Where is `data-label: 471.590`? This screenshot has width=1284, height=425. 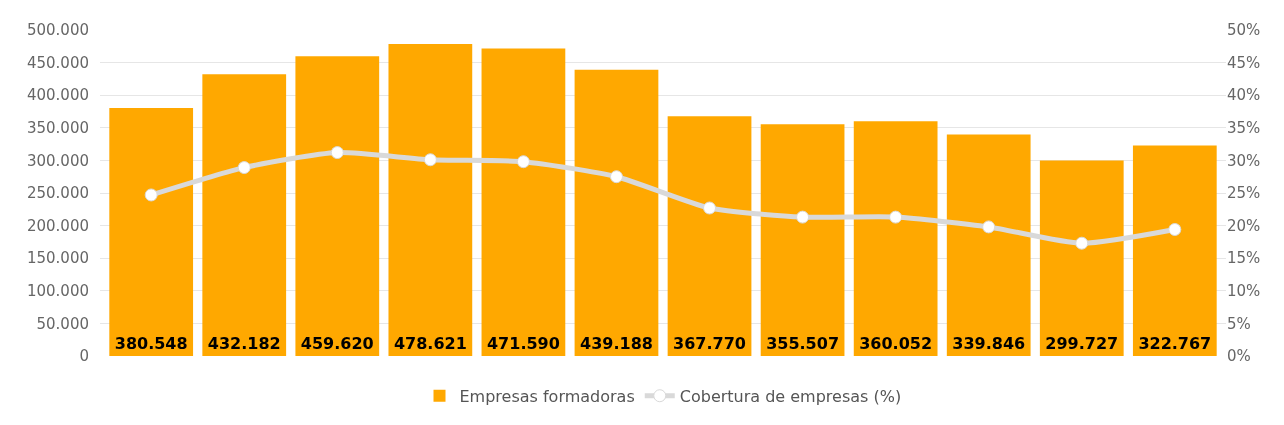 data-label: 471.590 is located at coordinates (523, 343).